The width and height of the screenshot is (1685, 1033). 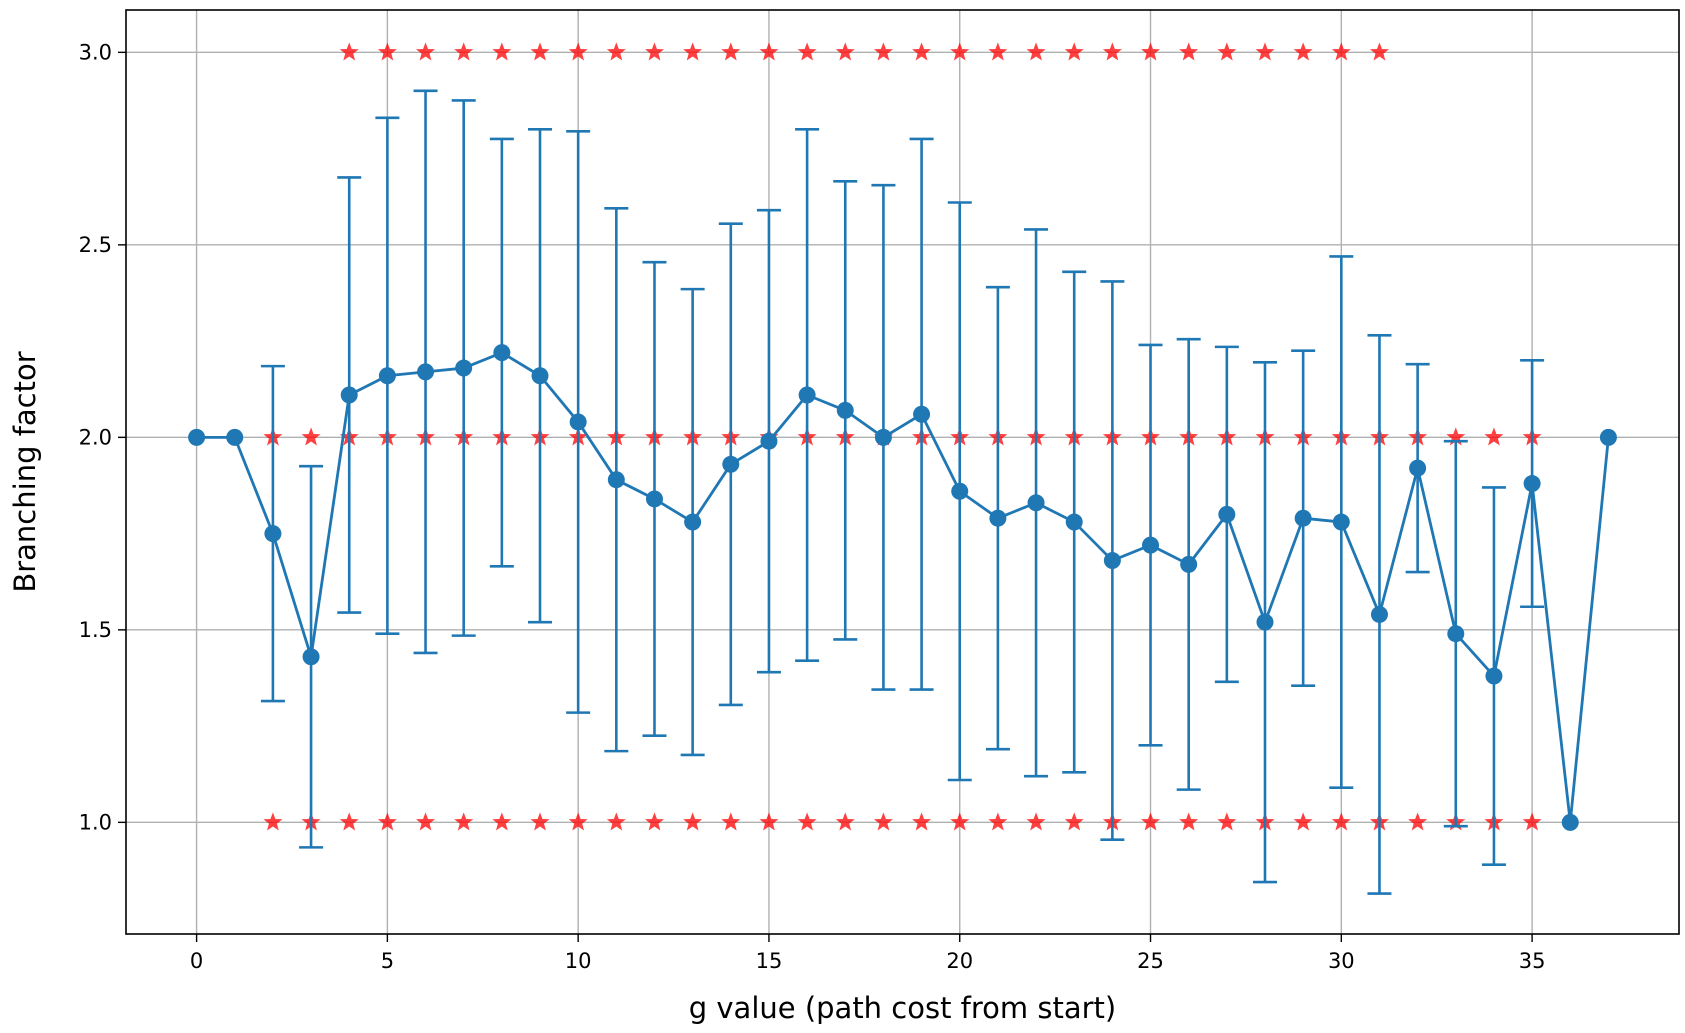 I want to click on x-tick-label: 35, so click(x=1532, y=961).